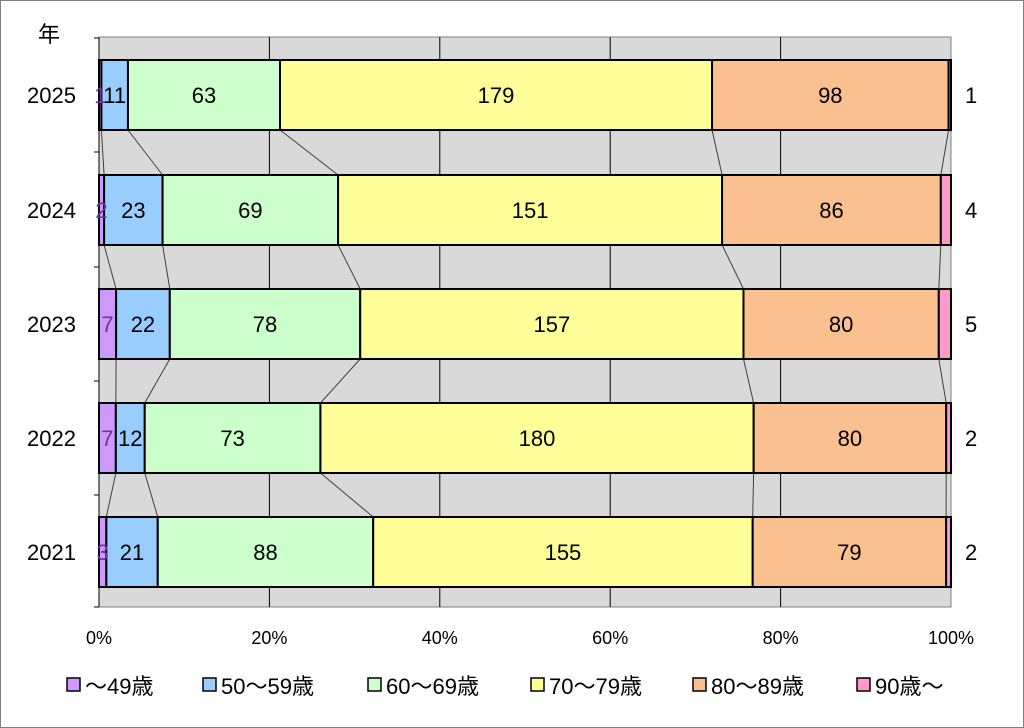 The width and height of the screenshot is (1024, 728). I want to click on legend-item: 70～79歳, so click(586, 686).